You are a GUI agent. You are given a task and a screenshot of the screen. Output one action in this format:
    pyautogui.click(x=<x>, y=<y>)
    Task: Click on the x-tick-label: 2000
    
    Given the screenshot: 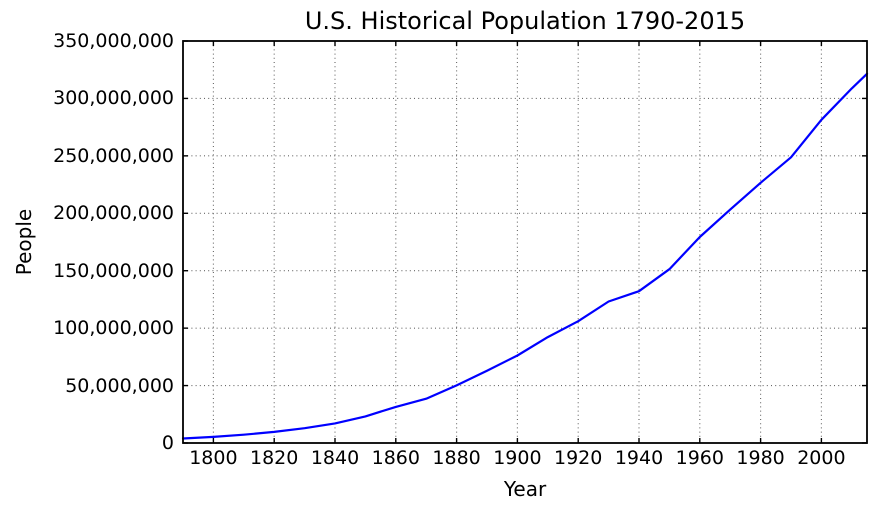 What is the action you would take?
    pyautogui.click(x=821, y=458)
    